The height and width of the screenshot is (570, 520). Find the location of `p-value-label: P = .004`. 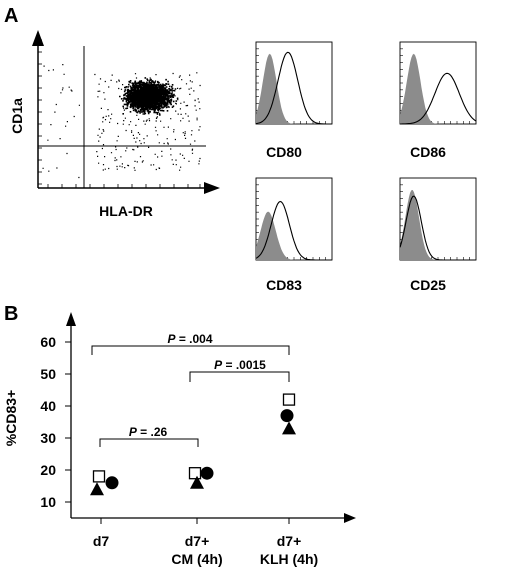

p-value-label: P = .004 is located at coordinates (189, 339).